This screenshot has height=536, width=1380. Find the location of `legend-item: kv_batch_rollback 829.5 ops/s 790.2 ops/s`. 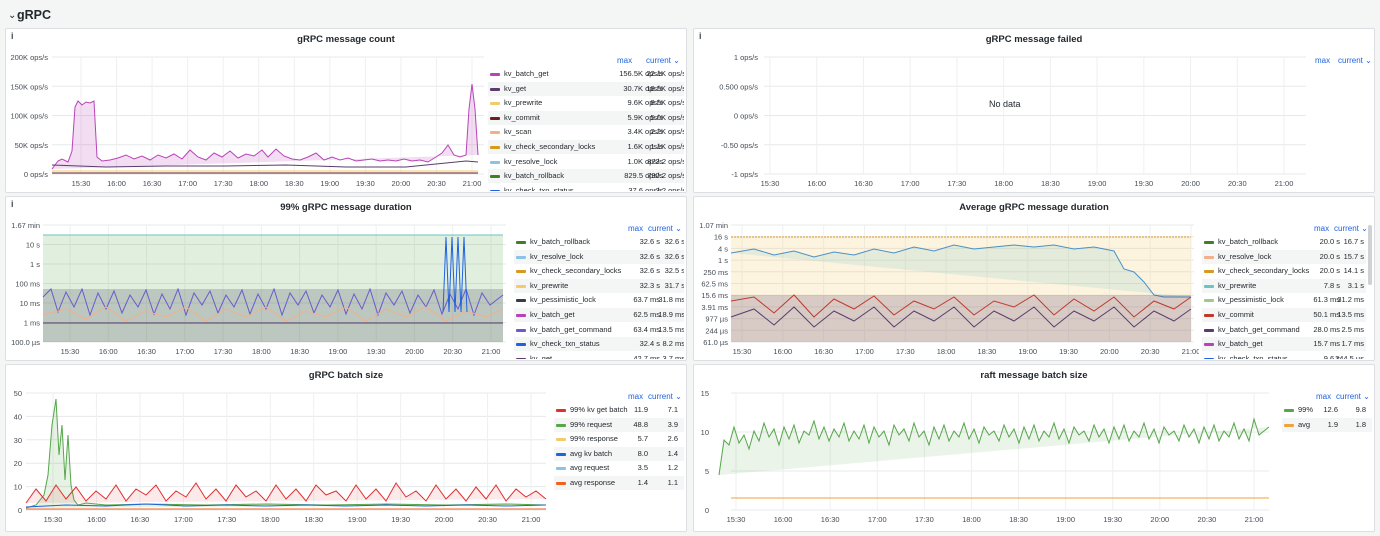

legend-item: kv_batch_rollback 829.5 ops/s 790.2 ops/s is located at coordinates (586, 176).